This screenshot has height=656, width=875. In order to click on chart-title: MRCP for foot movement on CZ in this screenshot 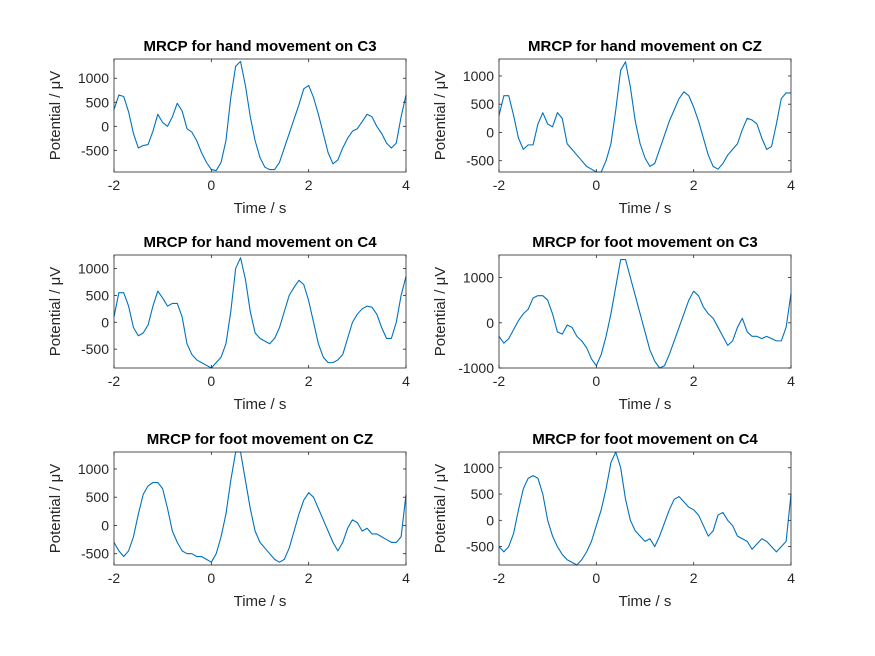, I will do `click(260, 439)`.